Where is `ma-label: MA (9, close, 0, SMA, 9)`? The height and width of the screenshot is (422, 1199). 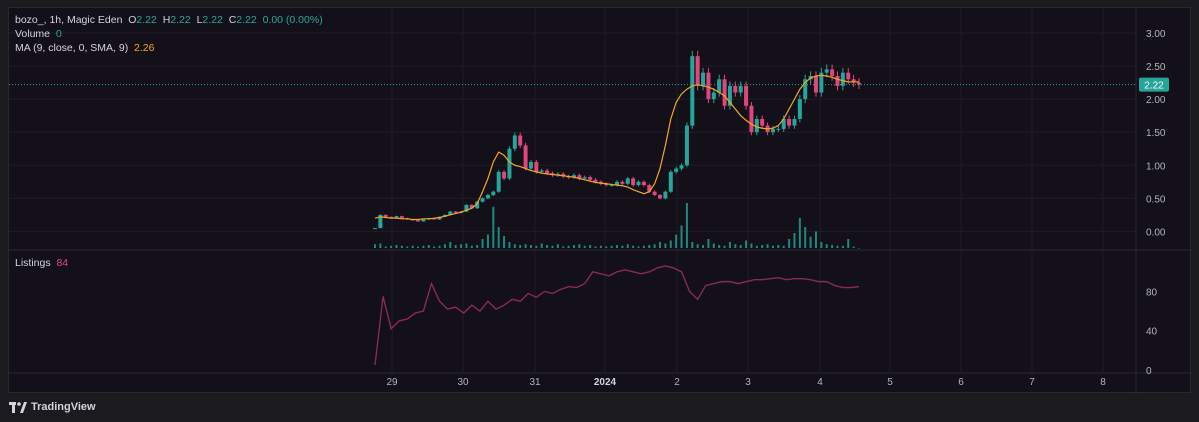 ma-label: MA (9, close, 0, SMA, 9) is located at coordinates (72, 48).